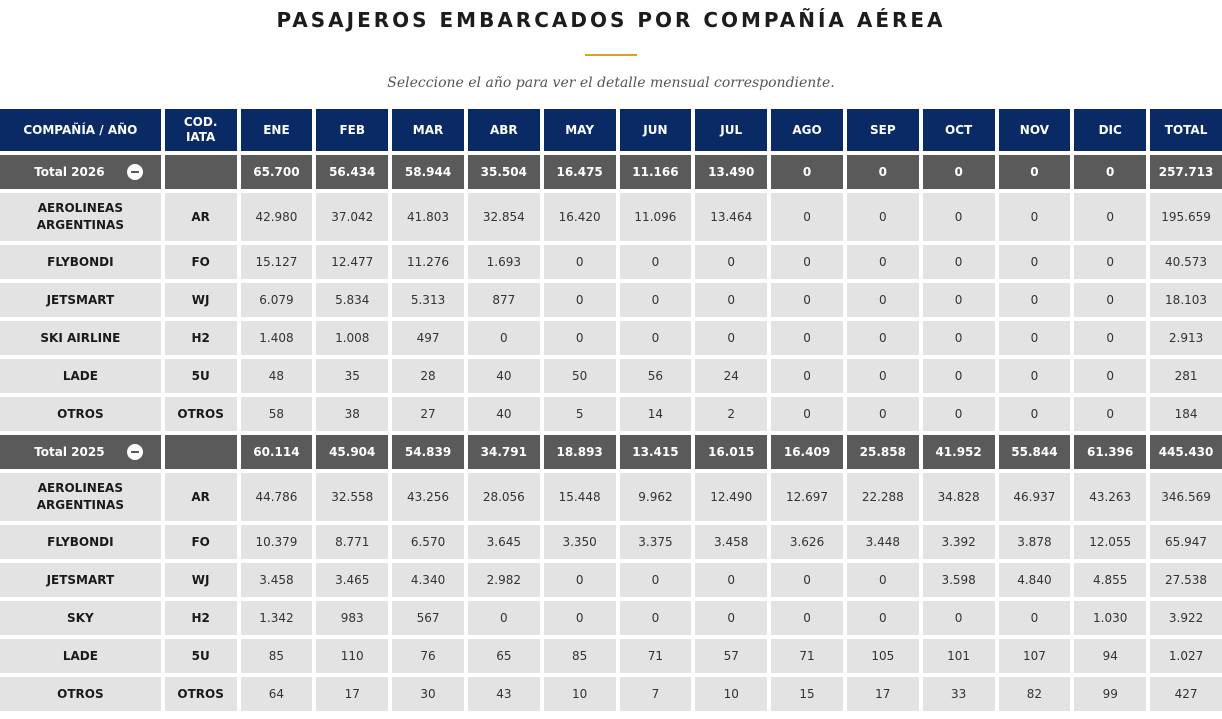 The height and width of the screenshot is (719, 1222). I want to click on year-toggle: Total 2025, so click(80, 452).